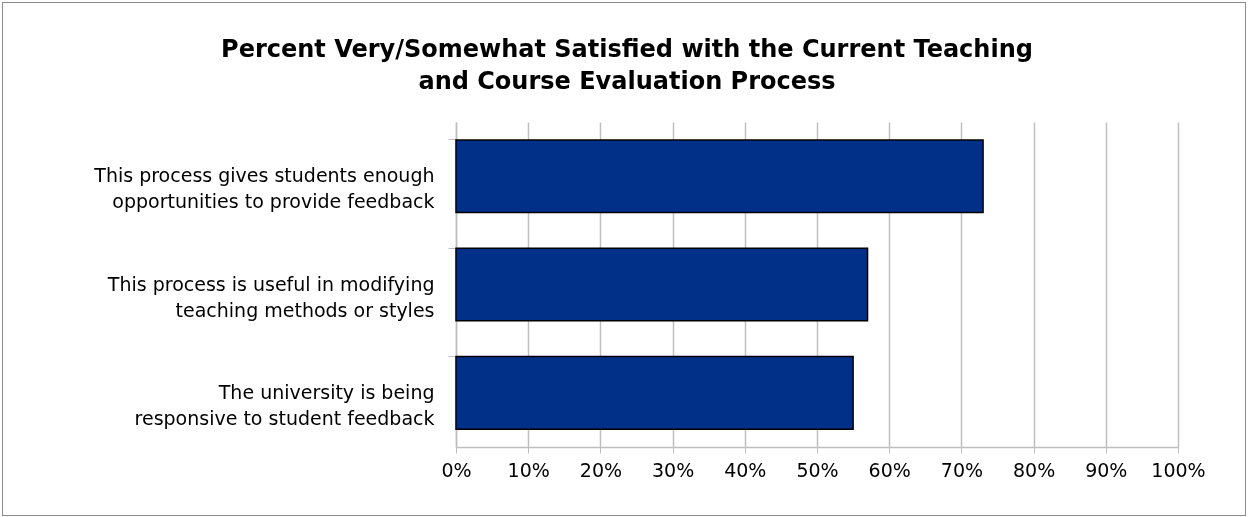 The image size is (1250, 517). What do you see at coordinates (456, 469) in the screenshot?
I see `x-tick-label: 0%` at bounding box center [456, 469].